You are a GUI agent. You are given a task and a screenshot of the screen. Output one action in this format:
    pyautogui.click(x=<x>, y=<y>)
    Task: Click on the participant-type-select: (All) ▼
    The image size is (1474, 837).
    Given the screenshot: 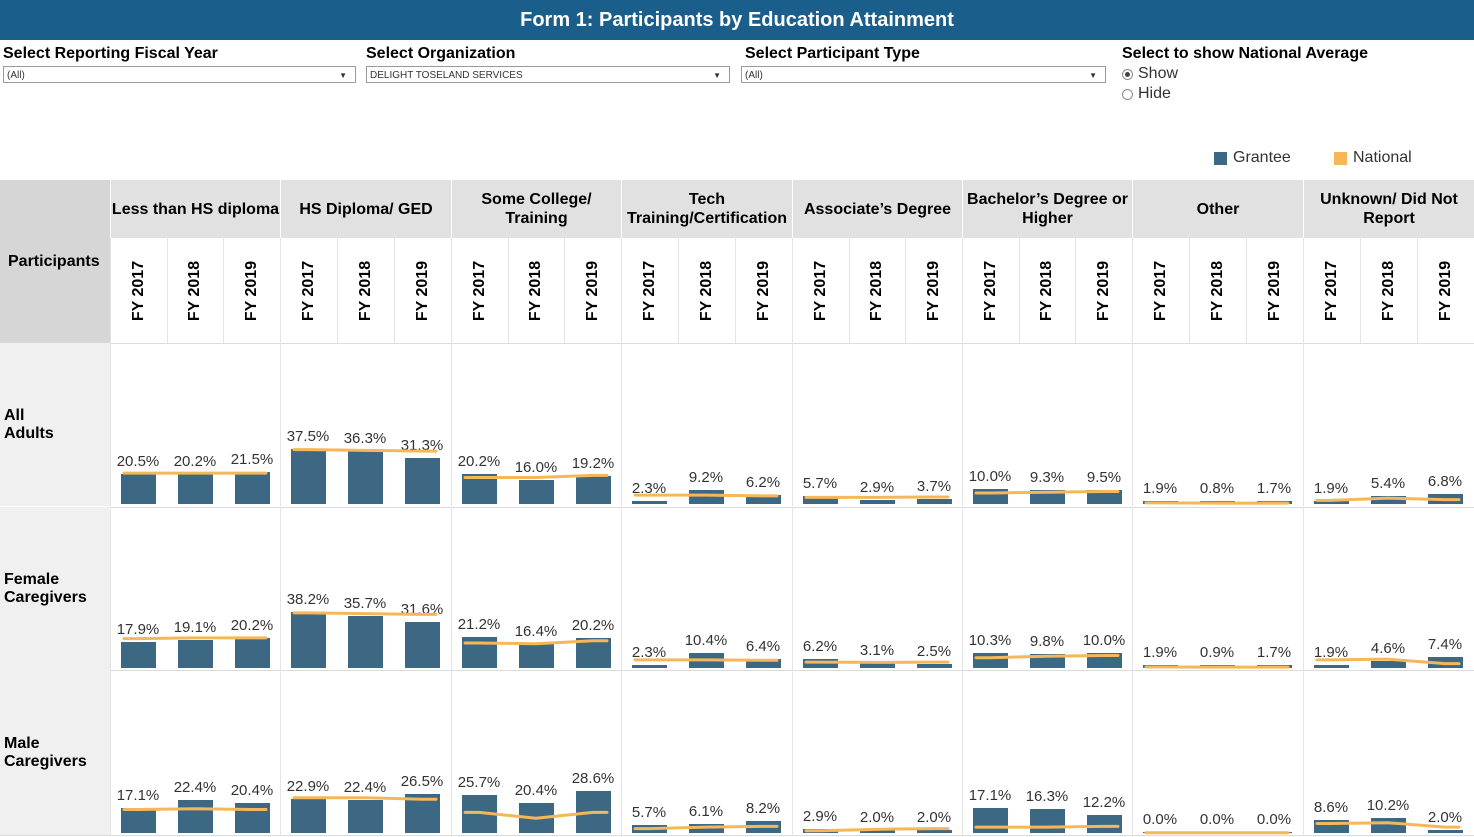 What is the action you would take?
    pyautogui.click(x=923, y=74)
    